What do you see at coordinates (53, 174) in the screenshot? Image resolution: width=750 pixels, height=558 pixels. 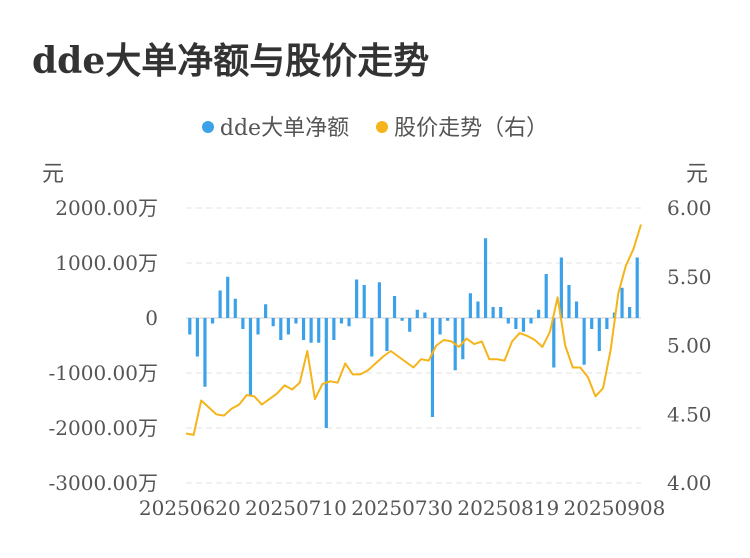 I see `left-axis-unit: 元` at bounding box center [53, 174].